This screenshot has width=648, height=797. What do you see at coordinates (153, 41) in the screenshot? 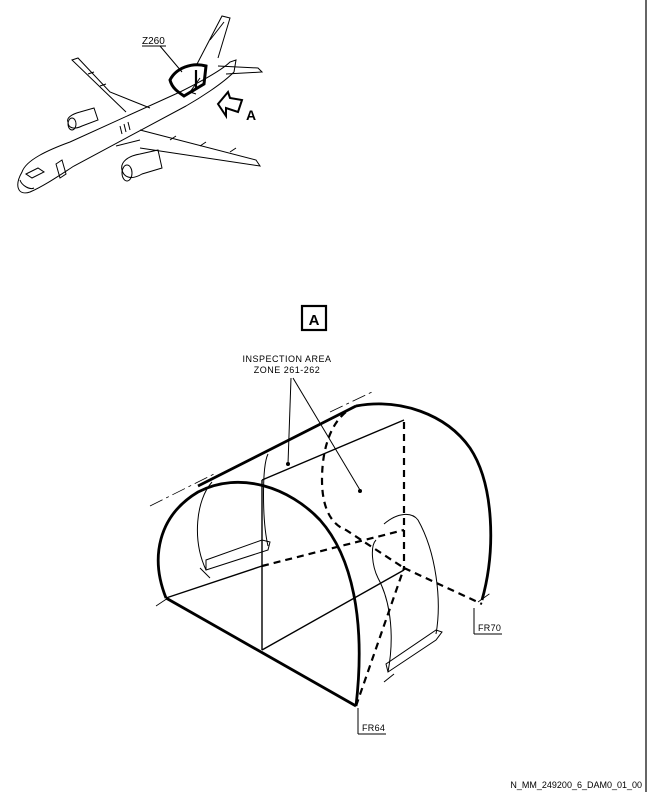
I see `zone-callout-label: Z260` at bounding box center [153, 41].